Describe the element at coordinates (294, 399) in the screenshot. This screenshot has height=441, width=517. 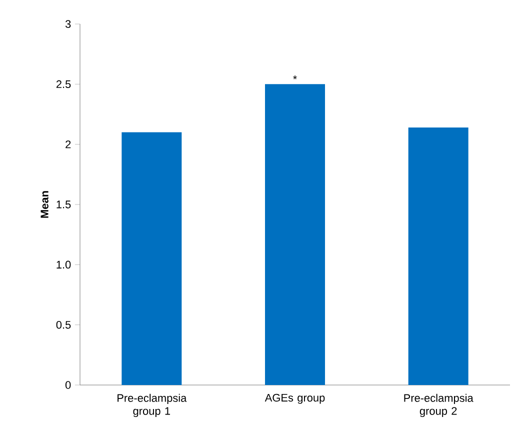
I see `x-tick-label: AGEs group` at that location.